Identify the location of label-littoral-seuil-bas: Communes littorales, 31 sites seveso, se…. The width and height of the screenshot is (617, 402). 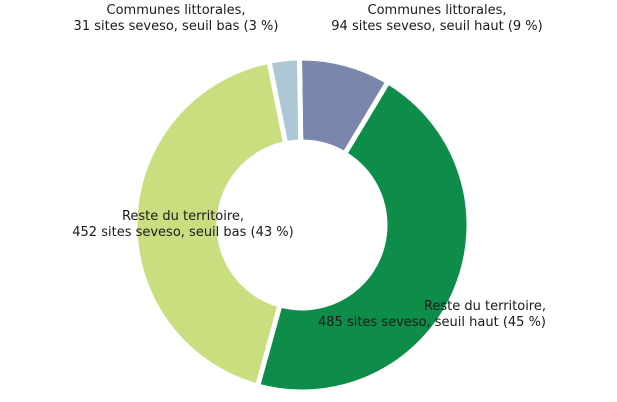
(176, 18).